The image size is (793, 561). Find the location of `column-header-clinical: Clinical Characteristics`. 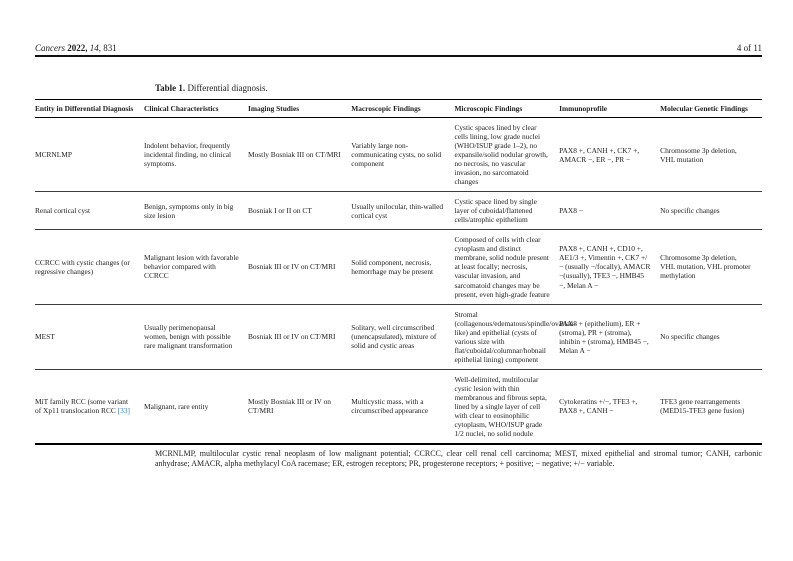

column-header-clinical: Clinical Characteristics is located at coordinates (196, 109).